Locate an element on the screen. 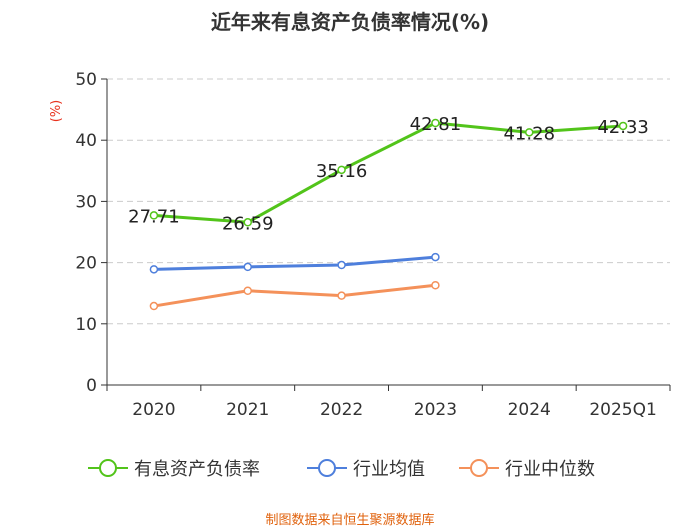 Image resolution: width=700 pixels, height=528 pixels. x-tick-label: 2023 is located at coordinates (435, 410).